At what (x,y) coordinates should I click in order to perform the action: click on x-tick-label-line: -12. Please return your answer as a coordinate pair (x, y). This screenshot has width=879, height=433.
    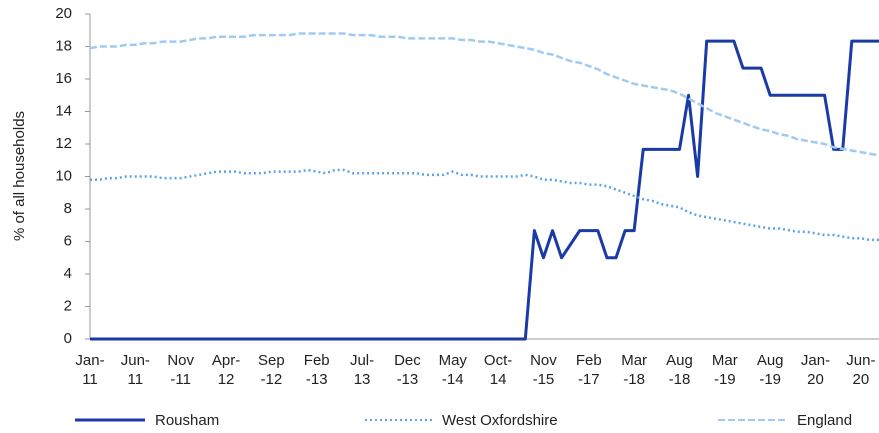
    Looking at the image, I should click on (272, 379).